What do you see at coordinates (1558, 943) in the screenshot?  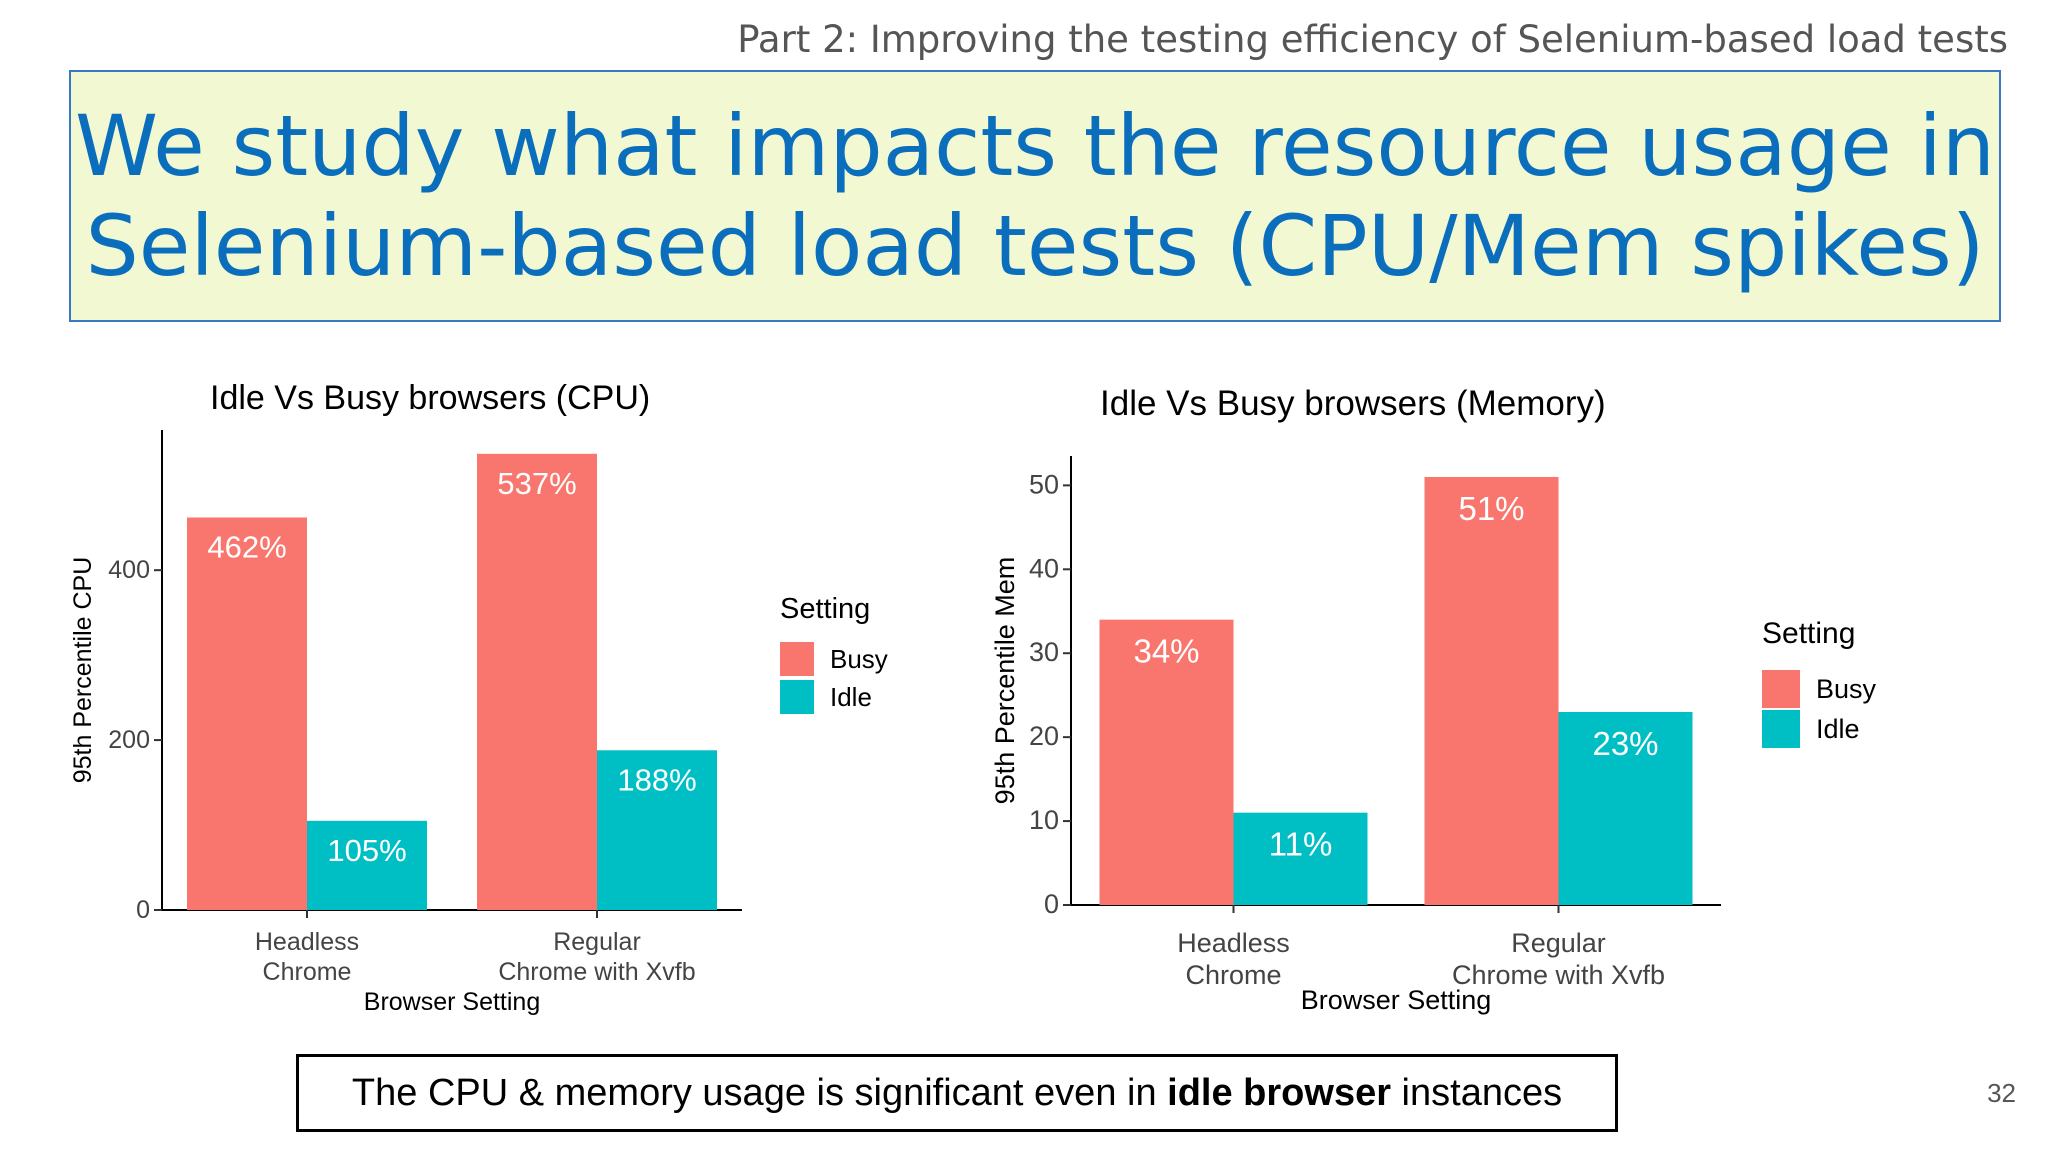 I see `mem-x-tick-label: Regular` at bounding box center [1558, 943].